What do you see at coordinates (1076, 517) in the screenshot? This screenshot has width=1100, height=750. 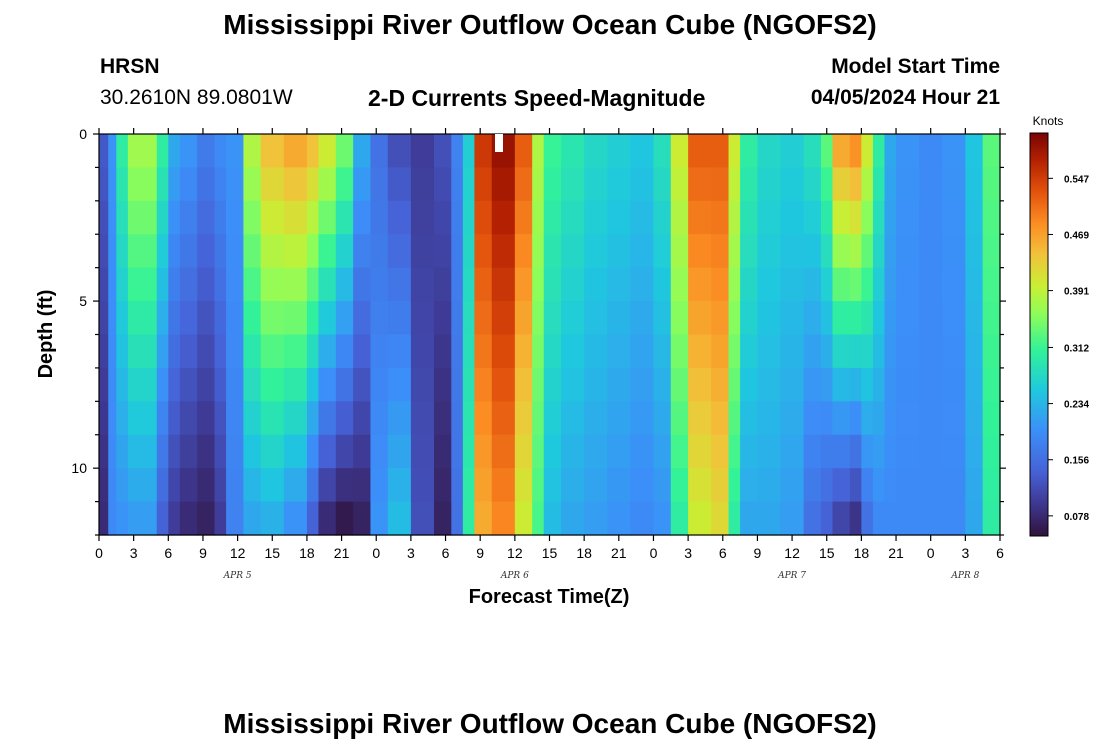 I see `colorbar-tick-label: 0.078` at bounding box center [1076, 517].